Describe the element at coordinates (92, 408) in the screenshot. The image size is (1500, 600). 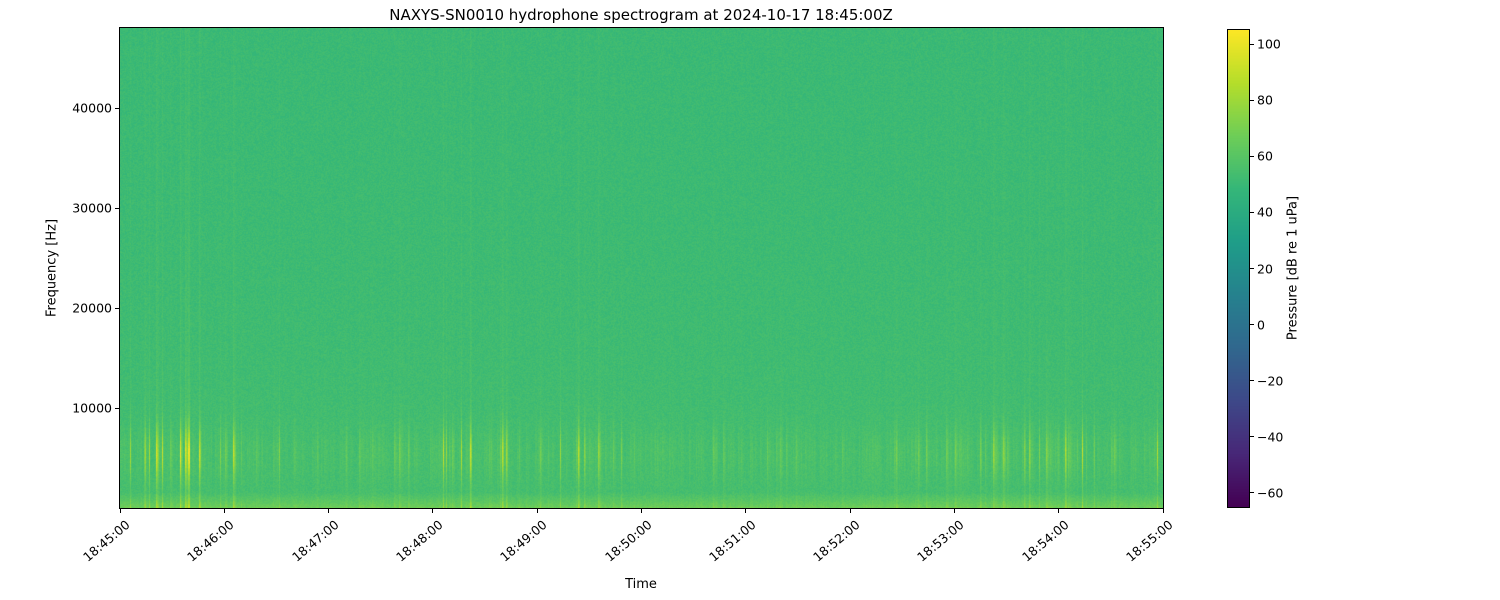
I see `y-tick-label: 10000` at that location.